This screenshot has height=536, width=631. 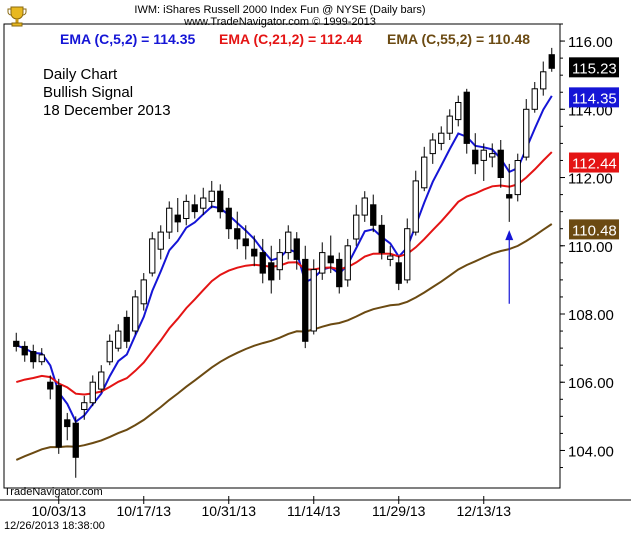 What do you see at coordinates (591, 451) in the screenshot?
I see `y-tick-label: 104.00` at bounding box center [591, 451].